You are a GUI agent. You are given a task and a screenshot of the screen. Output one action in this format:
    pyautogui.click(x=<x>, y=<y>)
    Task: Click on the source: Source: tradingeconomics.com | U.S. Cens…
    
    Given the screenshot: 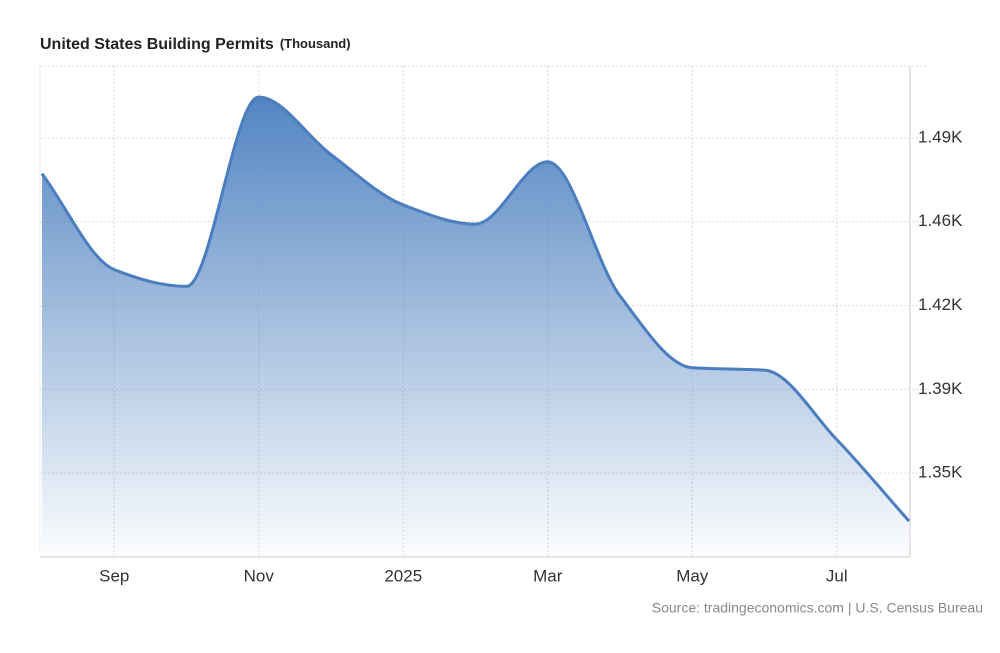 What is the action you would take?
    pyautogui.click(x=817, y=608)
    